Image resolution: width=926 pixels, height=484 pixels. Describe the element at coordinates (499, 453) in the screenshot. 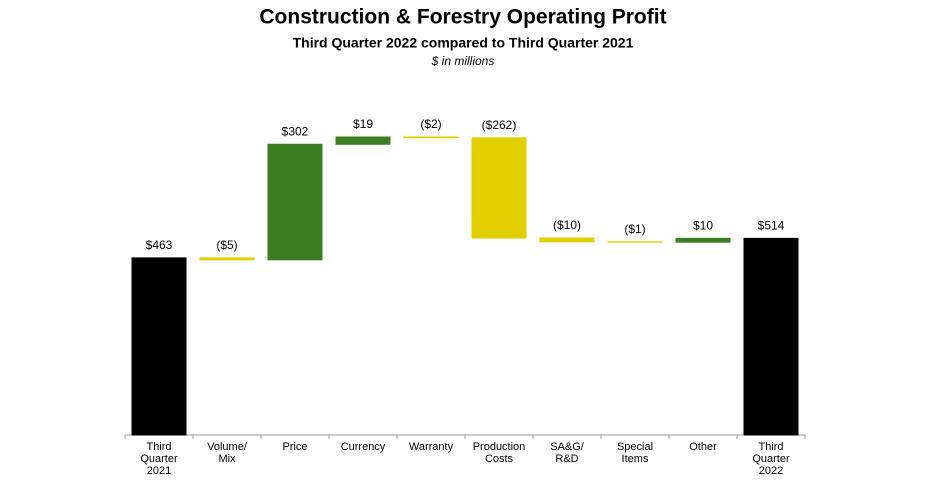

I see `x-tick-label: Production Costs` at that location.